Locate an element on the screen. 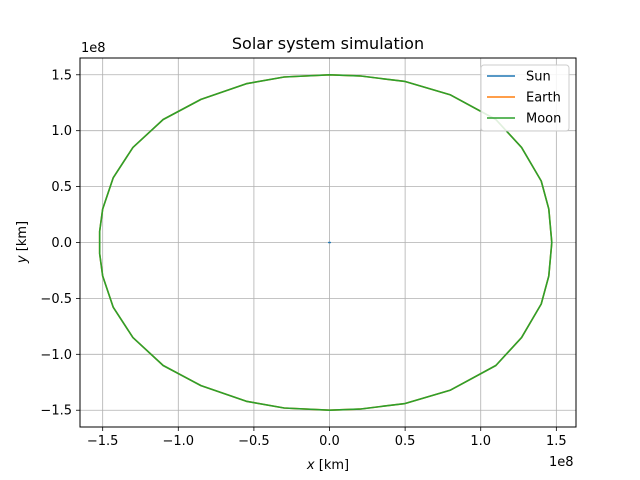 The height and width of the screenshot is (480, 640). legend-label-earth: Earth is located at coordinates (543, 98).